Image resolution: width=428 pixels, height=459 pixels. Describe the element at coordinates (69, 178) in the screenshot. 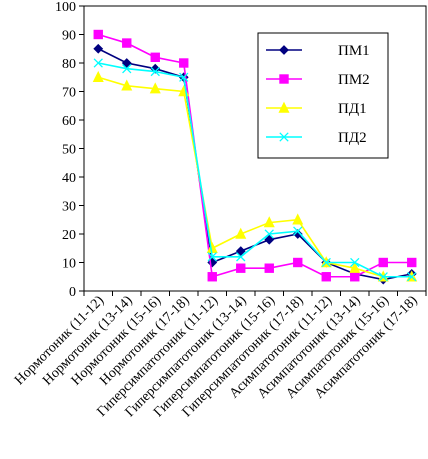

I see `y-tick-label: 40` at that location.